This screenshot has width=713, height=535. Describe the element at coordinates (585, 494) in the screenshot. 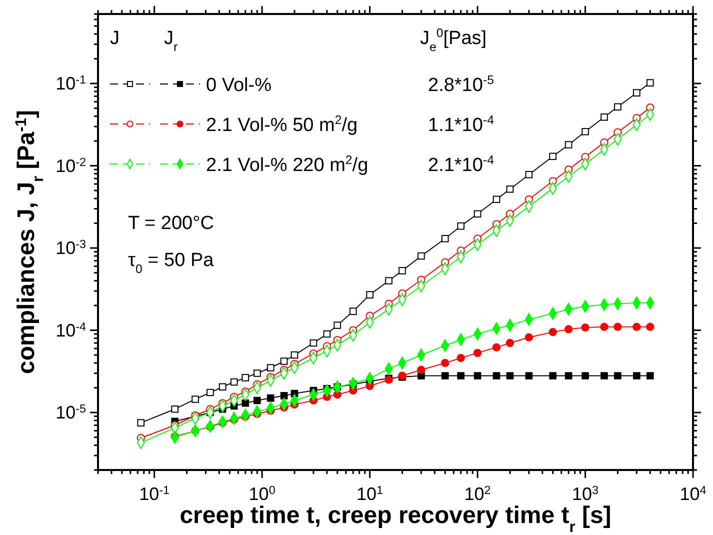

I see `x-tick-label: 10$^{3}$` at that location.